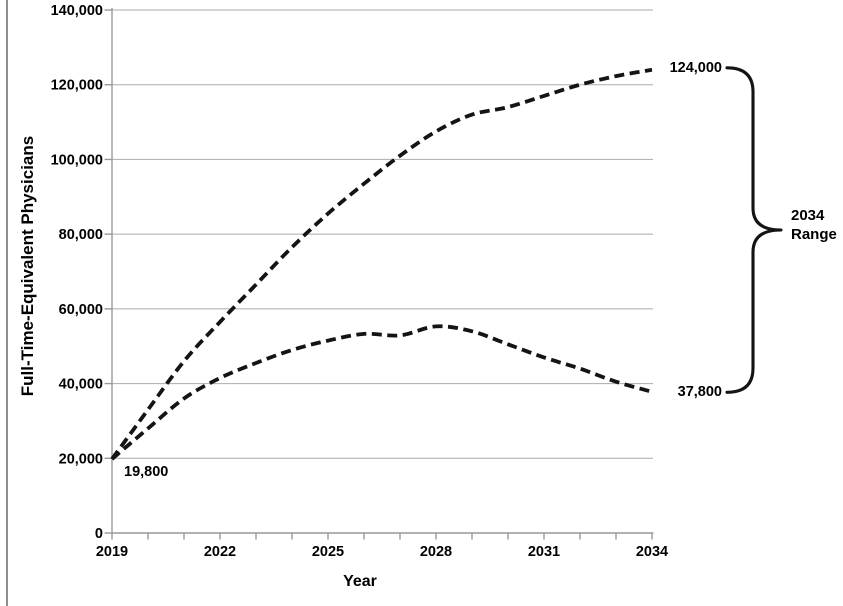 This screenshot has height=606, width=843. I want to click on y-tick-label: 20,000, so click(81, 459).